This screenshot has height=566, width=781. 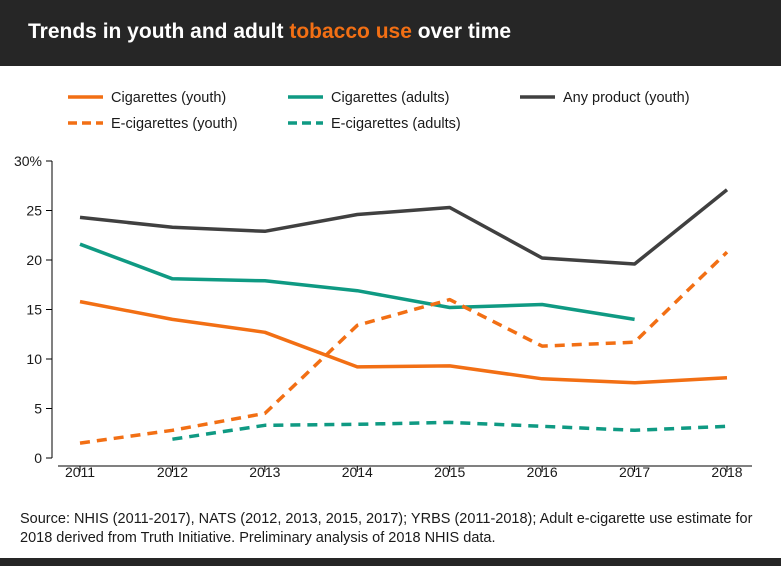 What do you see at coordinates (449, 472) in the screenshot?
I see `x-tick-label: 2015` at bounding box center [449, 472].